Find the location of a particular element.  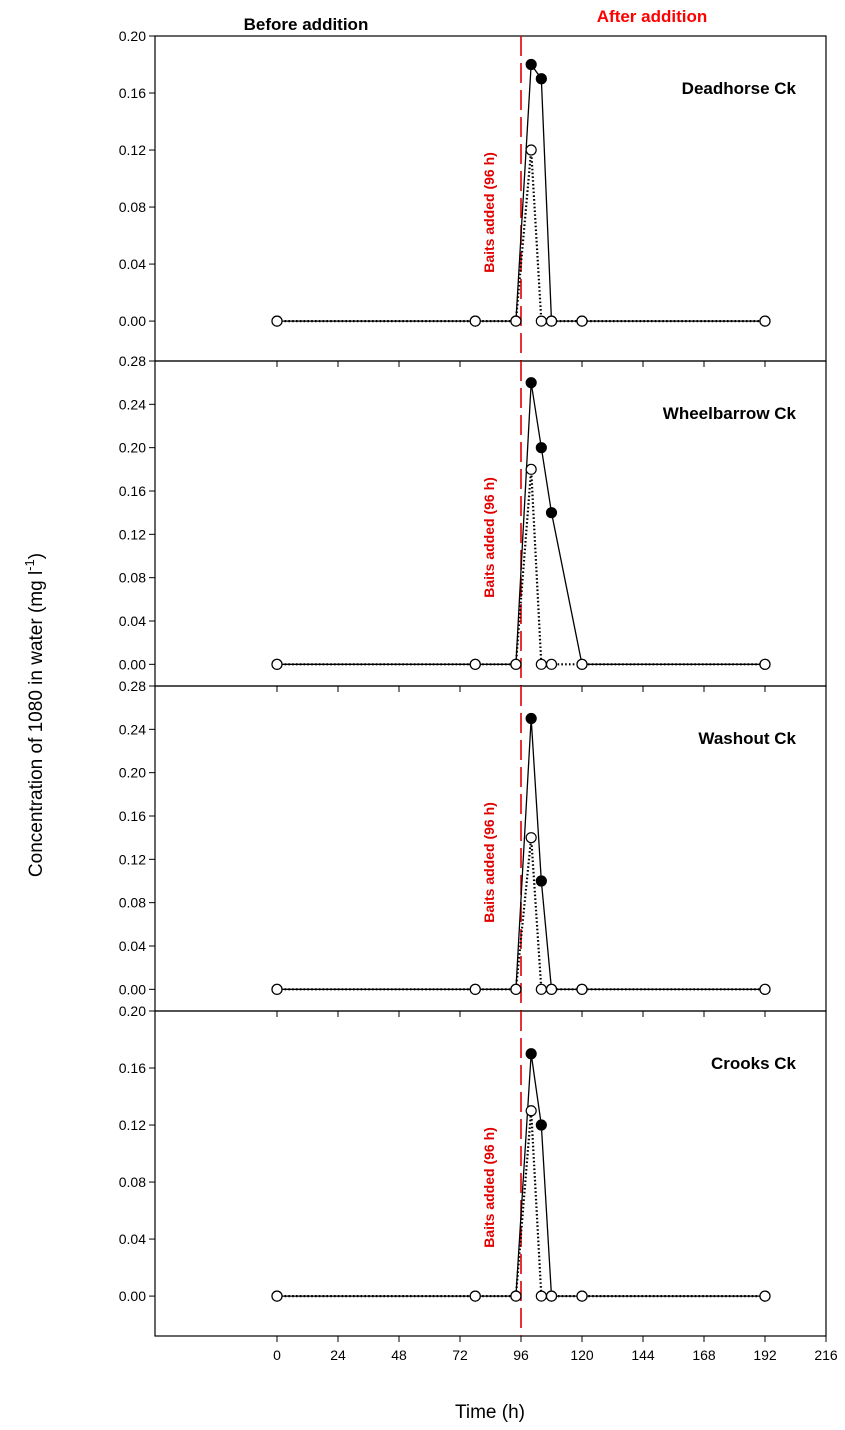

panel-title: Deadhorse Ck is located at coordinates (739, 88).